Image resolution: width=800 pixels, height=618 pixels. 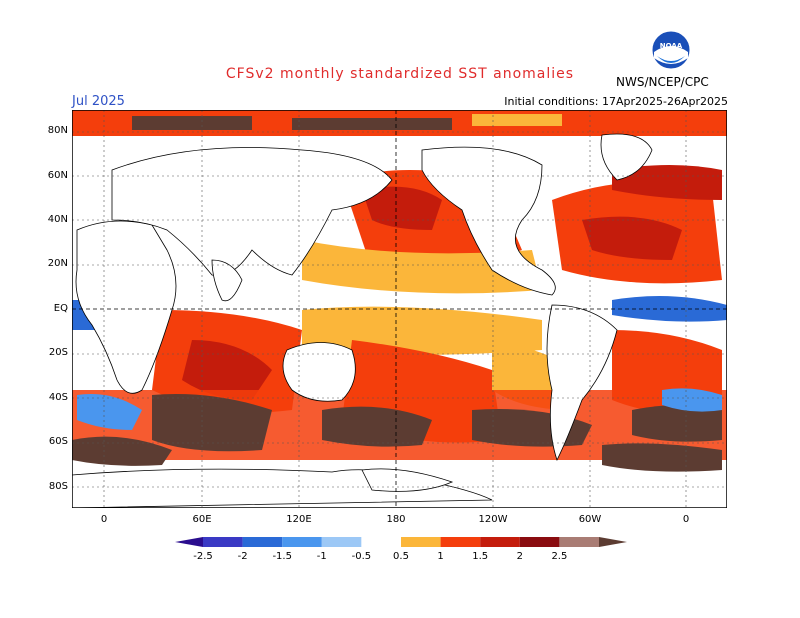 I want to click on south-indian-strong, so click(x=227, y=370).